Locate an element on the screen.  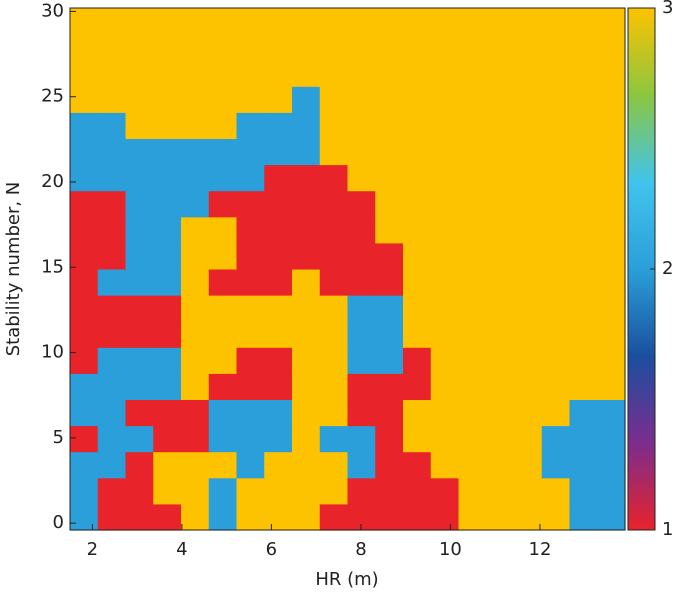
x-tick-label: 6 is located at coordinates (271, 549).